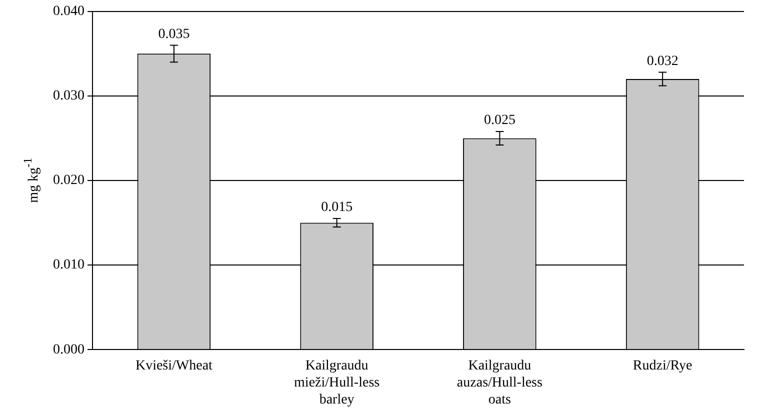 This screenshot has width=774, height=416. Describe the element at coordinates (68, 180) in the screenshot. I see `y-tick-label: 0.020` at that location.